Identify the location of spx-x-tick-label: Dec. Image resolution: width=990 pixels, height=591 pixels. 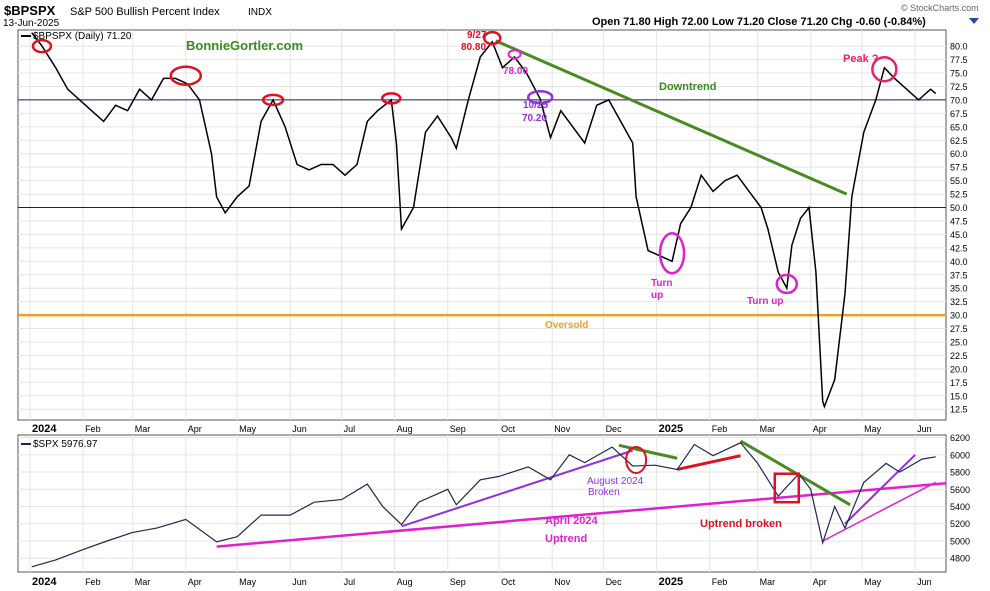
(614, 582).